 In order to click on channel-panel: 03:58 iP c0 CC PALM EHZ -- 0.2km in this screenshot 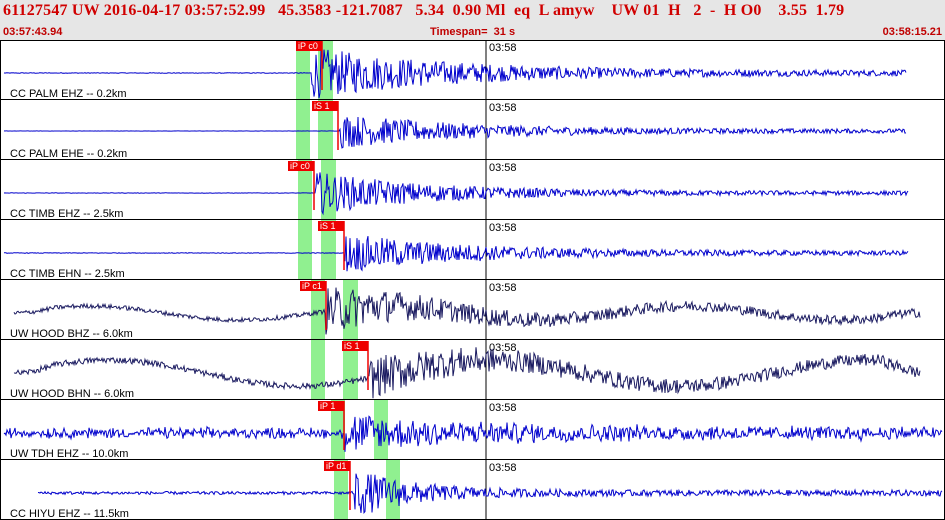, I will do `click(472, 70)`.